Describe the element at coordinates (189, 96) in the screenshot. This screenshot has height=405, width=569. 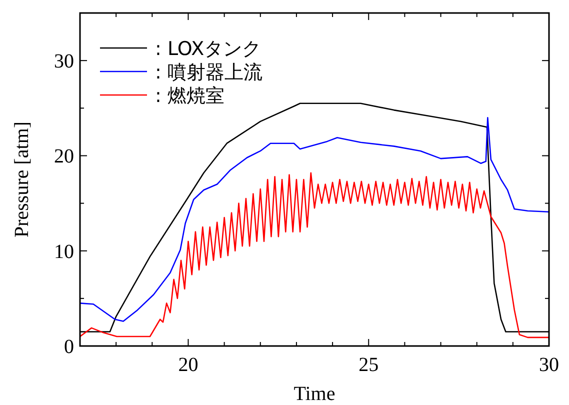
I see `legend-label: : 燃焼室` at that location.